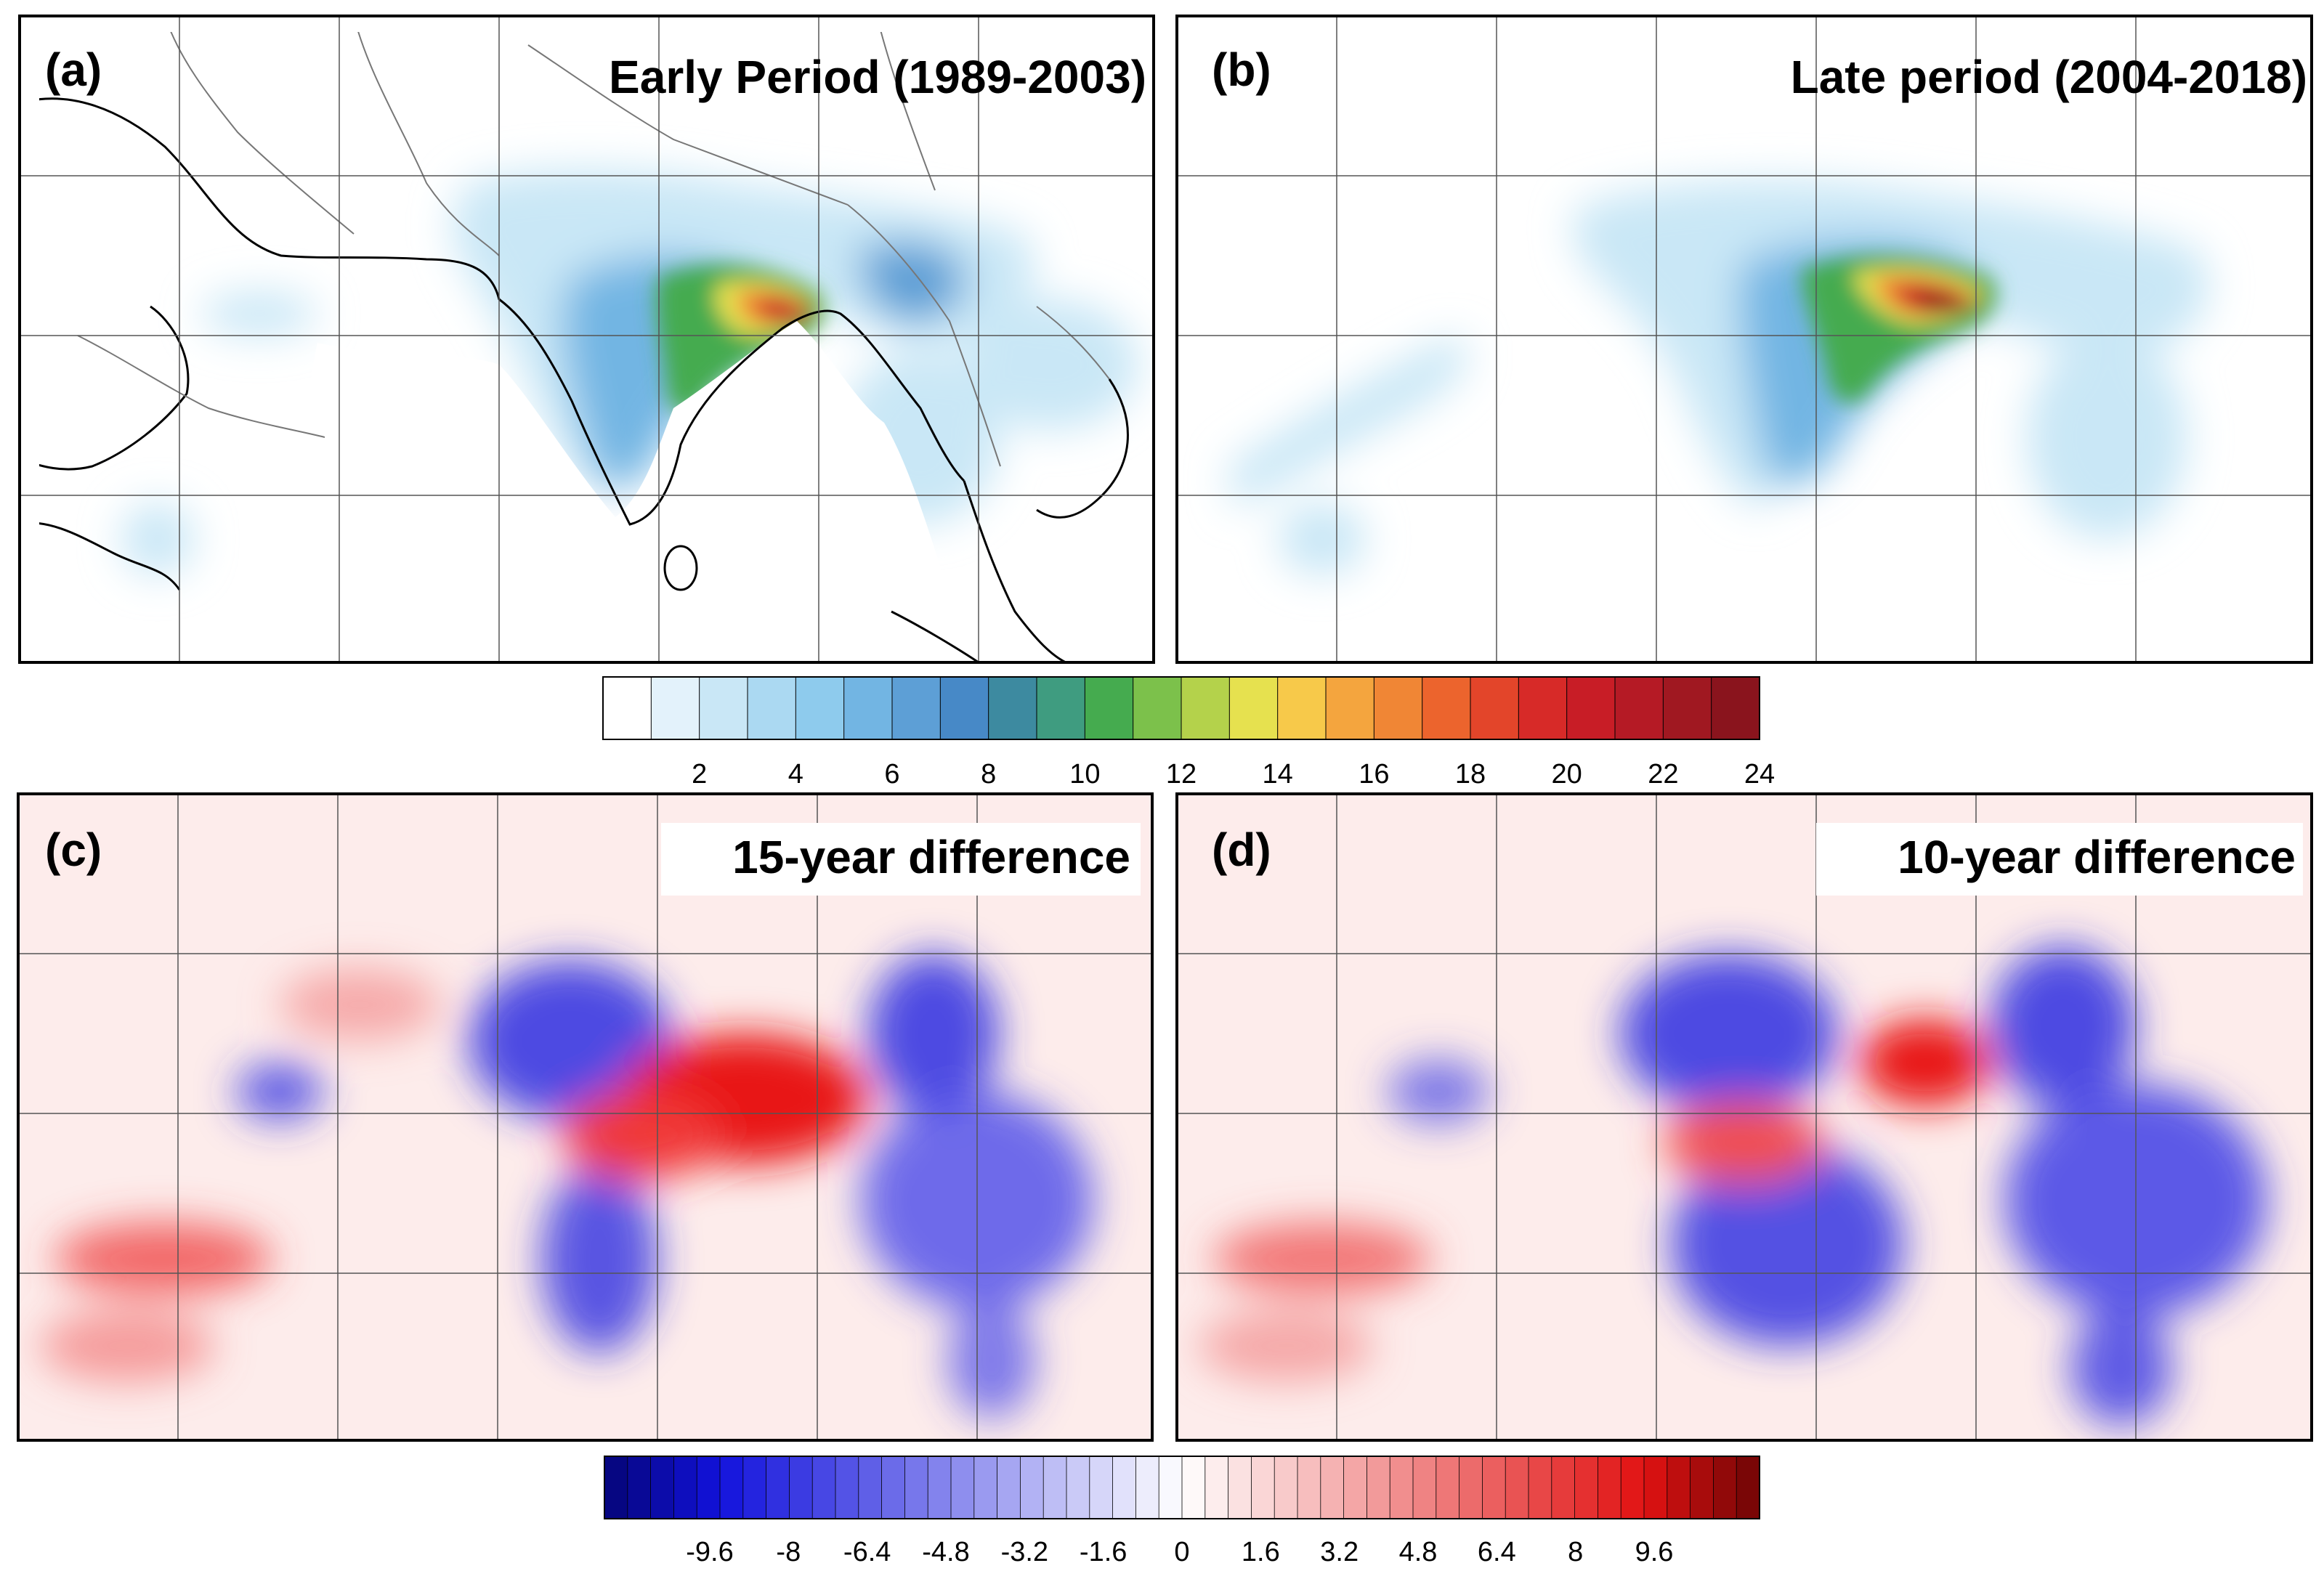 The image size is (2324, 1579). Describe the element at coordinates (1567, 774) in the screenshot. I see `colorbar-mean-tick-label: 20` at that location.